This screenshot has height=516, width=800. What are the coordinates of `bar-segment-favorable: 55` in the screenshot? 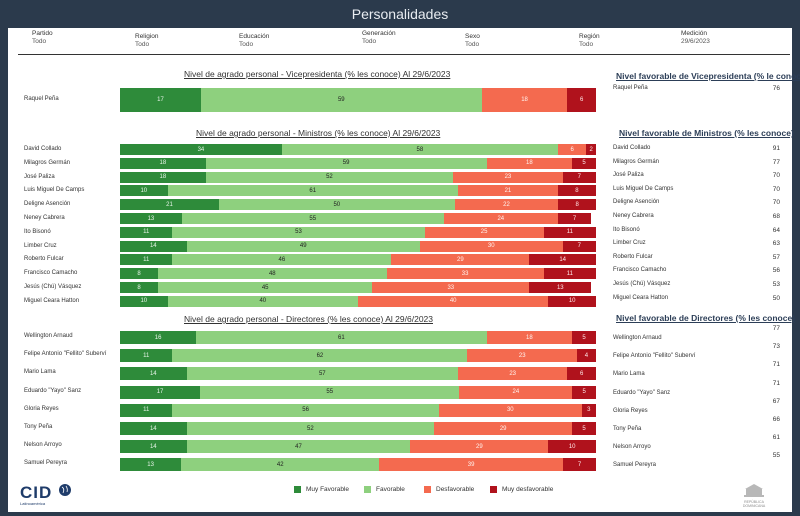 It's located at (312, 218).